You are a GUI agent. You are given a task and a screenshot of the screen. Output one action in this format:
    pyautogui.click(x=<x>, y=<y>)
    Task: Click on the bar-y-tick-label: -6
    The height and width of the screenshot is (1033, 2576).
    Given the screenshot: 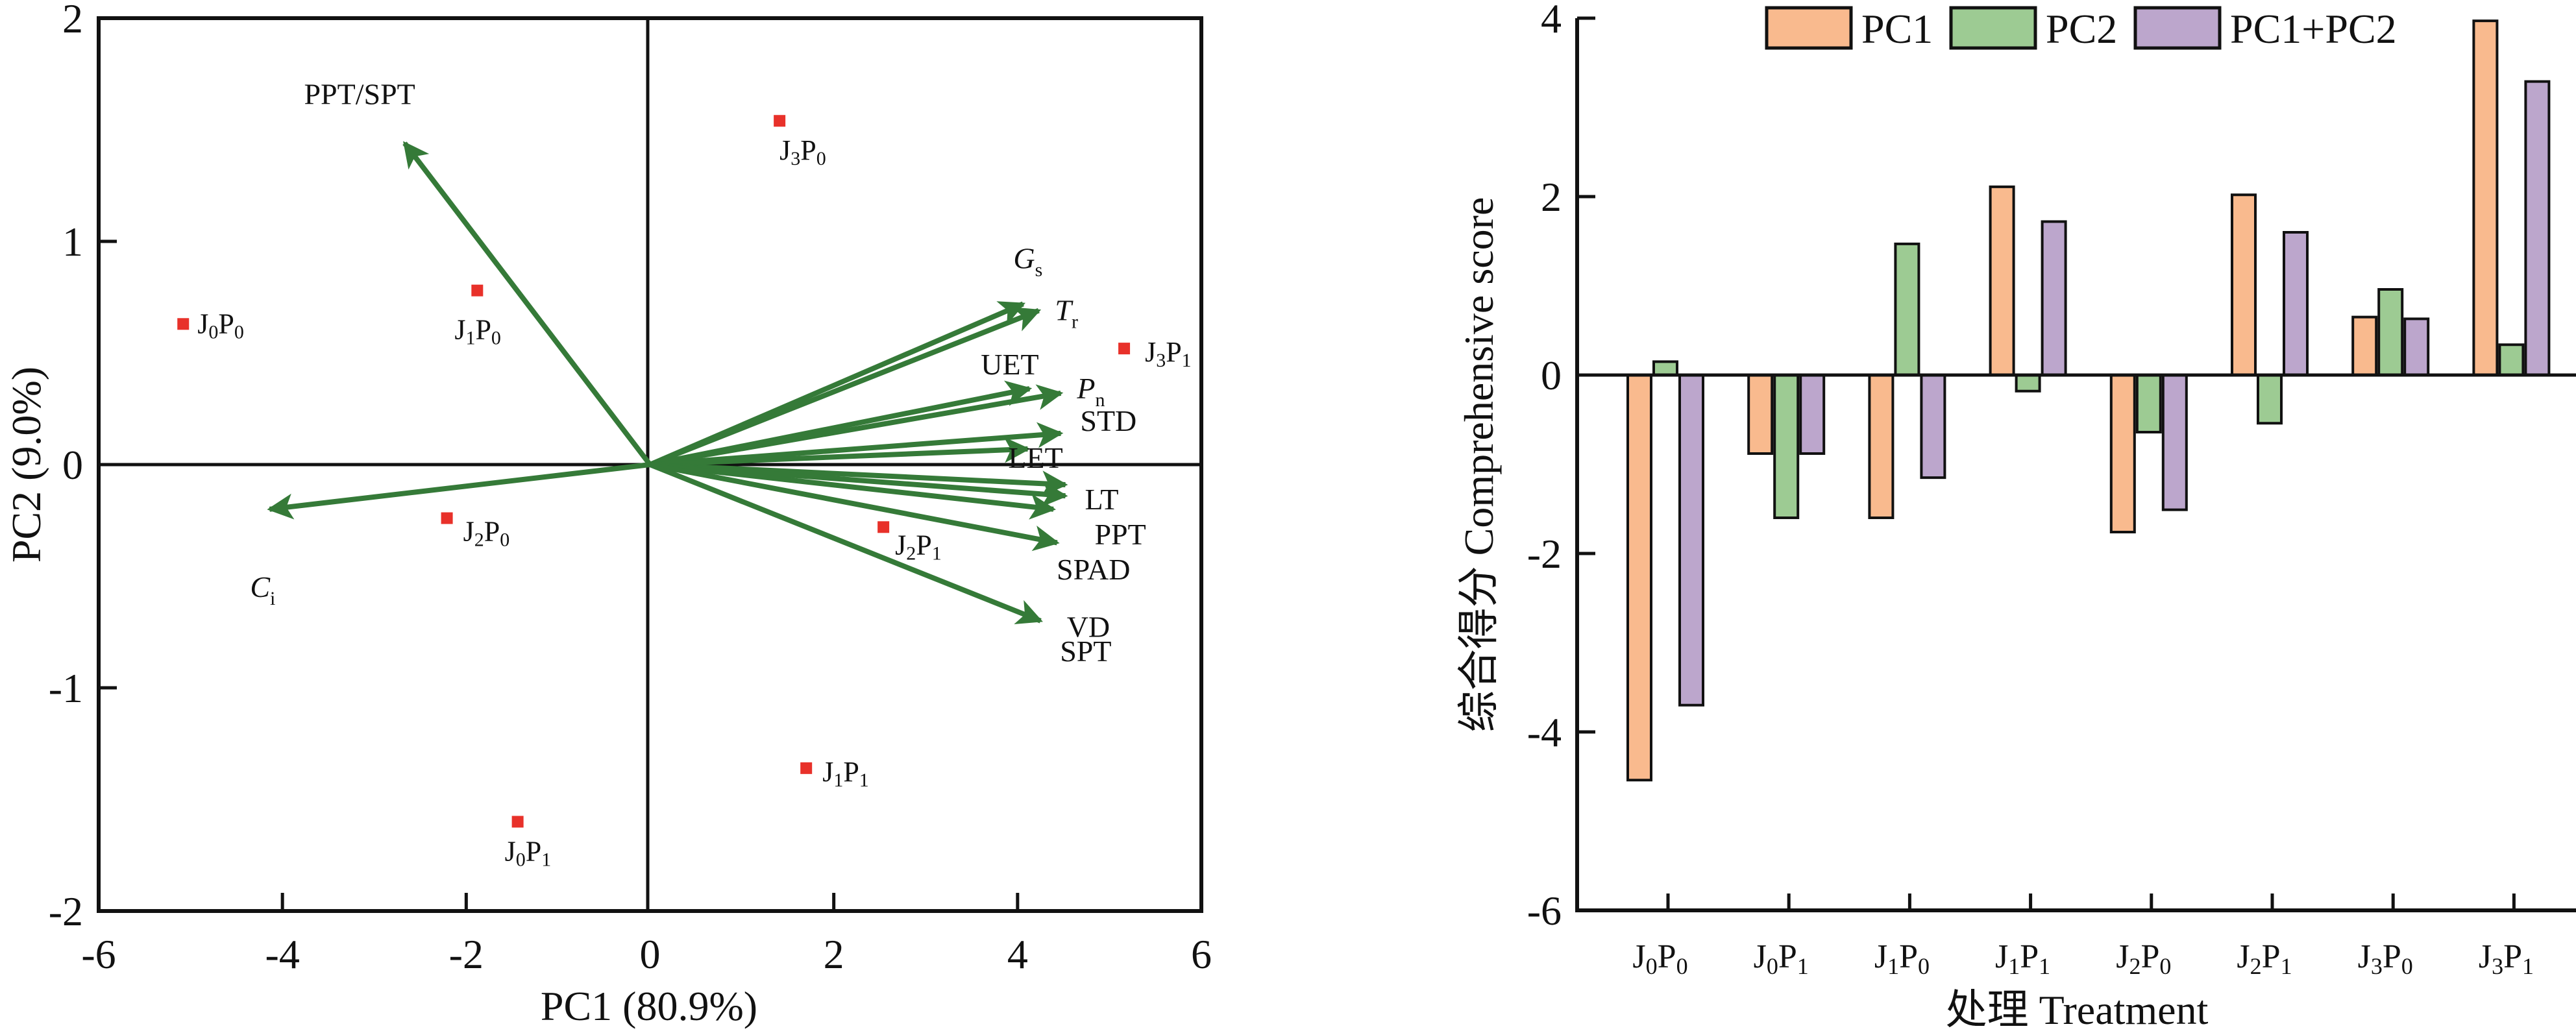 What is the action you would take?
    pyautogui.click(x=1544, y=911)
    